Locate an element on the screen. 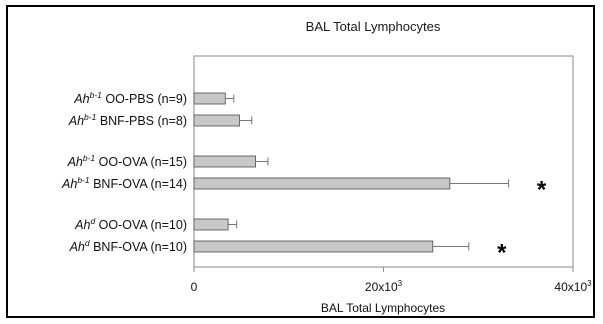 Image resolution: width=603 pixels, height=324 pixels. category-label-5: Ahd OO-OVA (n=10) is located at coordinates (130, 224).